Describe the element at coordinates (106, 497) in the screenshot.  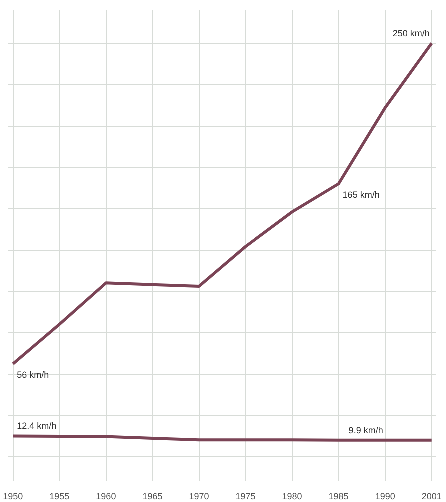
I see `x-tick-label: 1960` at that location.